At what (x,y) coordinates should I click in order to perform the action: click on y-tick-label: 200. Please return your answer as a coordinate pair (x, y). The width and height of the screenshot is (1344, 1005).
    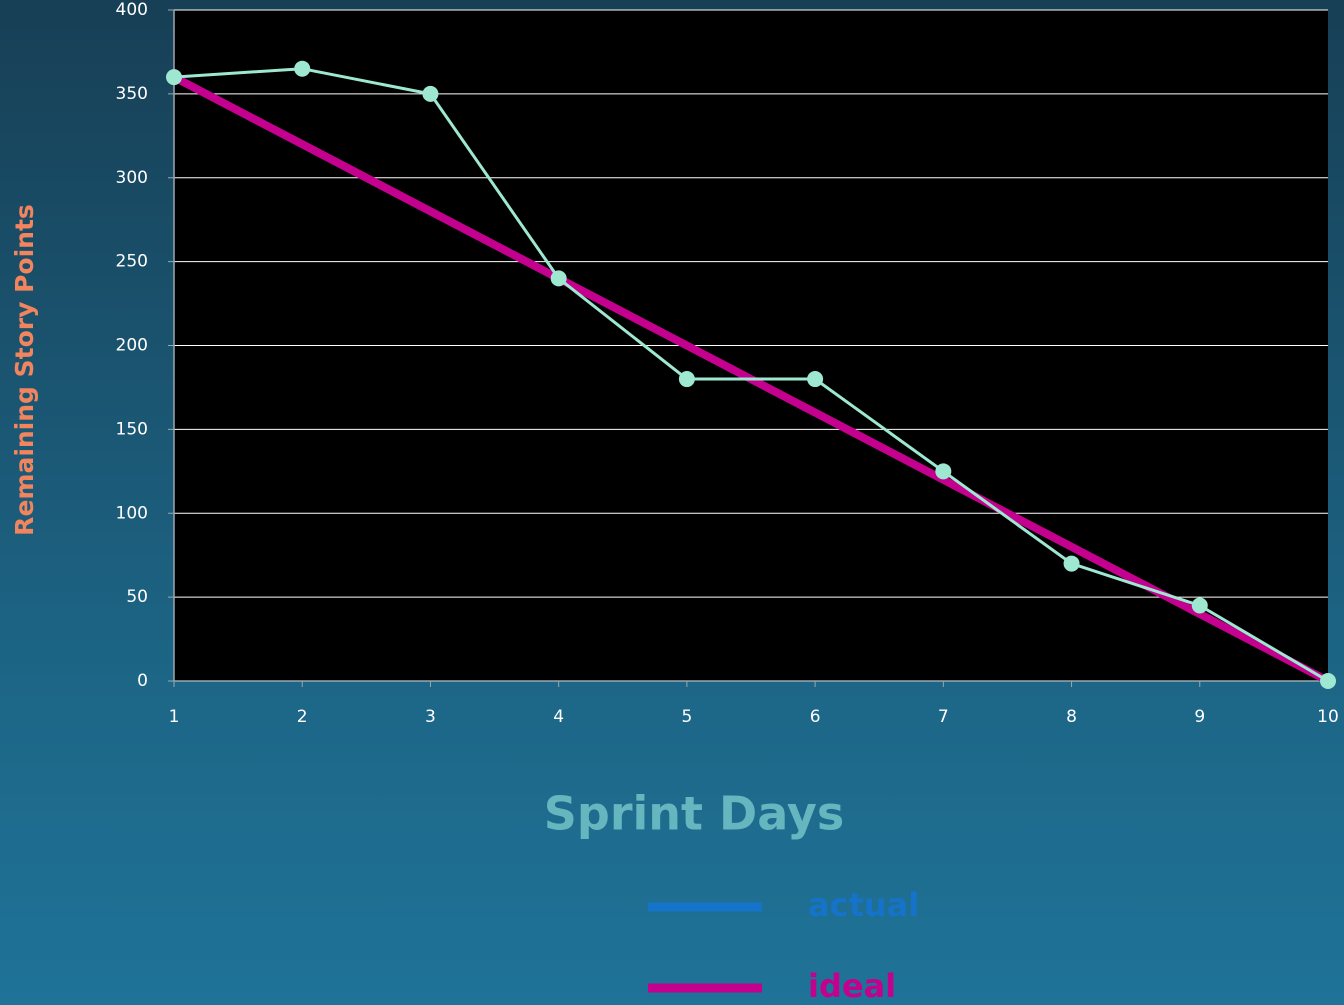
    Looking at the image, I should click on (132, 346).